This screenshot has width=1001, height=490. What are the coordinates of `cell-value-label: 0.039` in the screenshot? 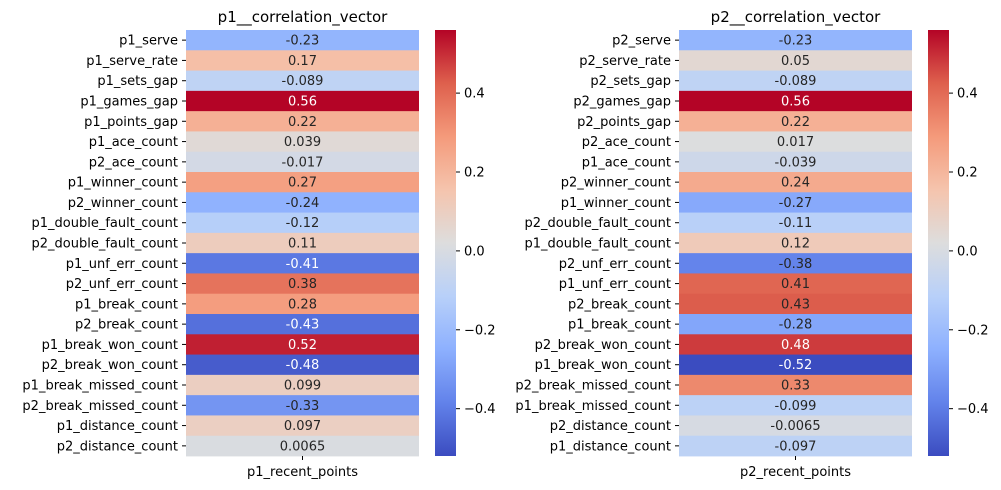 It's located at (302, 142).